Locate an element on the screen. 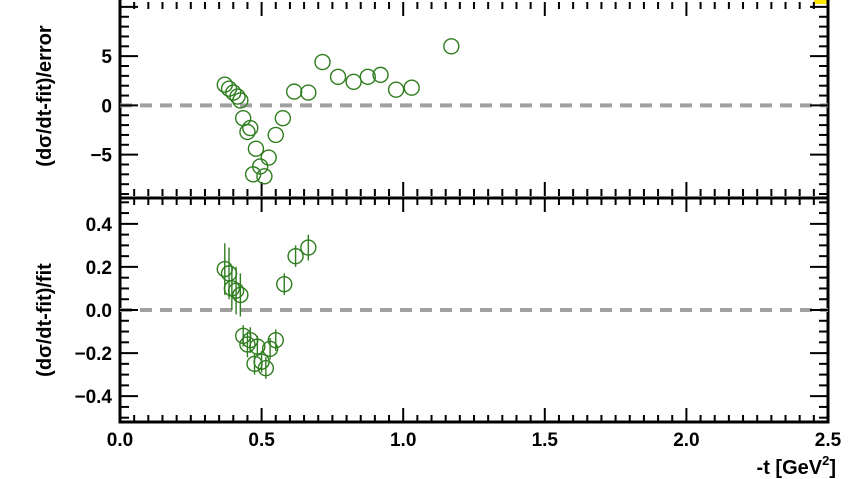  x-axis-title: -t [GeV2] is located at coordinates (796, 466).